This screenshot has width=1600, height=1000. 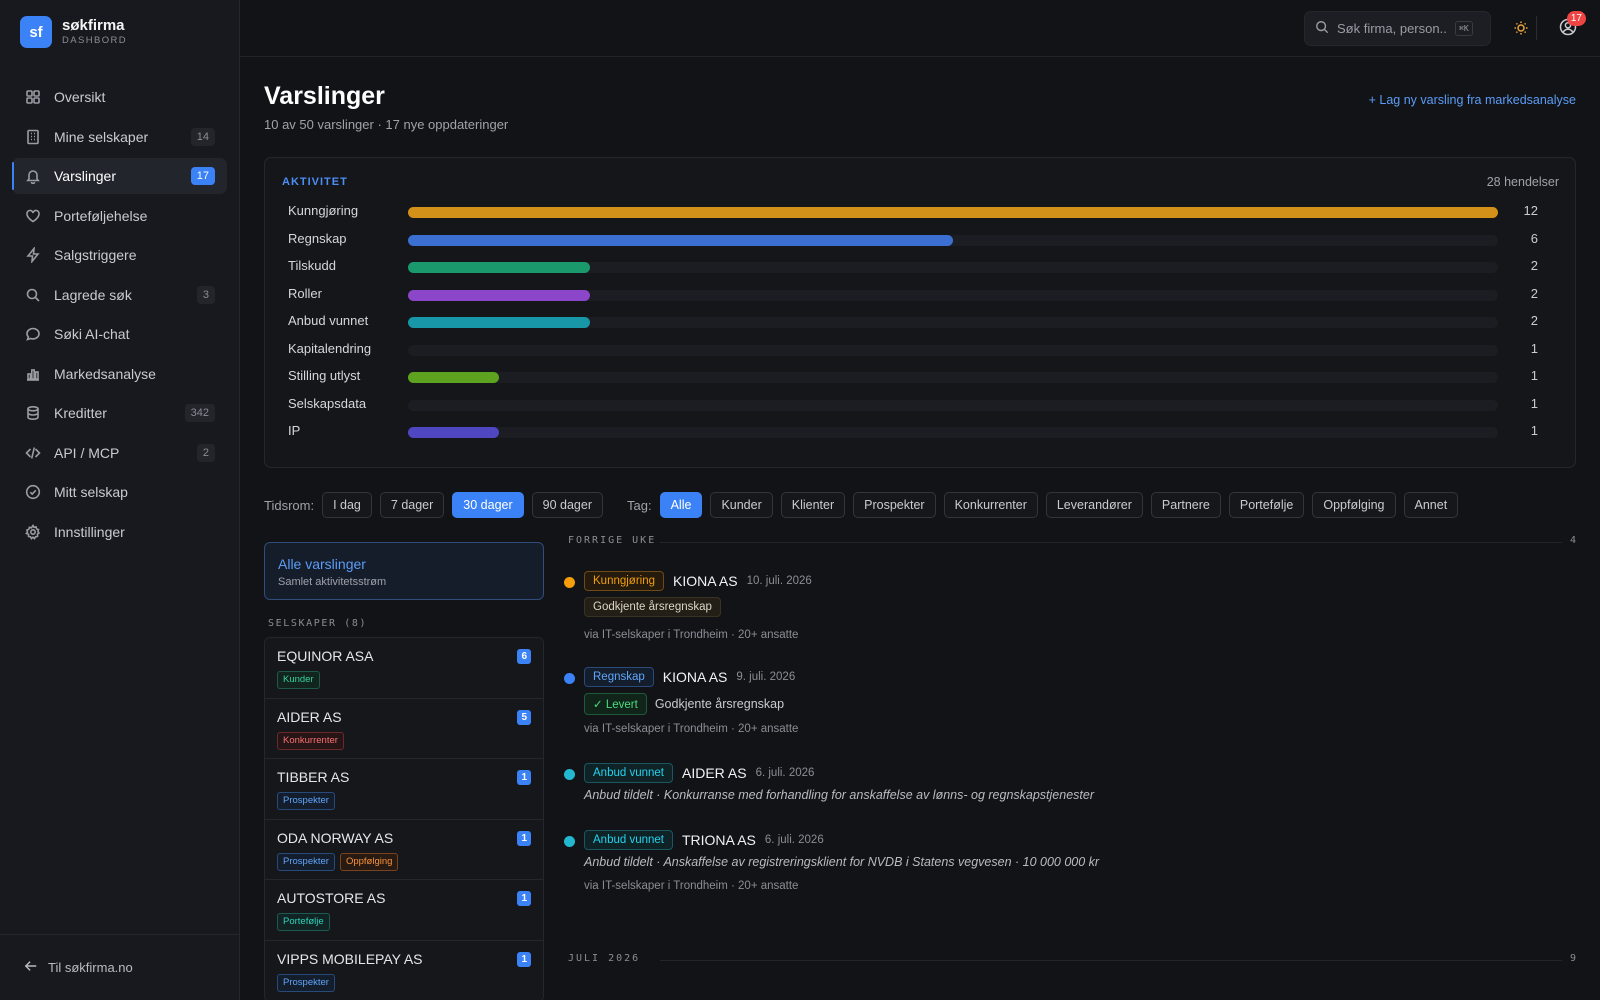 I want to click on sidebar-item-markedsanalyse: Markedsanalyse, so click(x=119, y=374).